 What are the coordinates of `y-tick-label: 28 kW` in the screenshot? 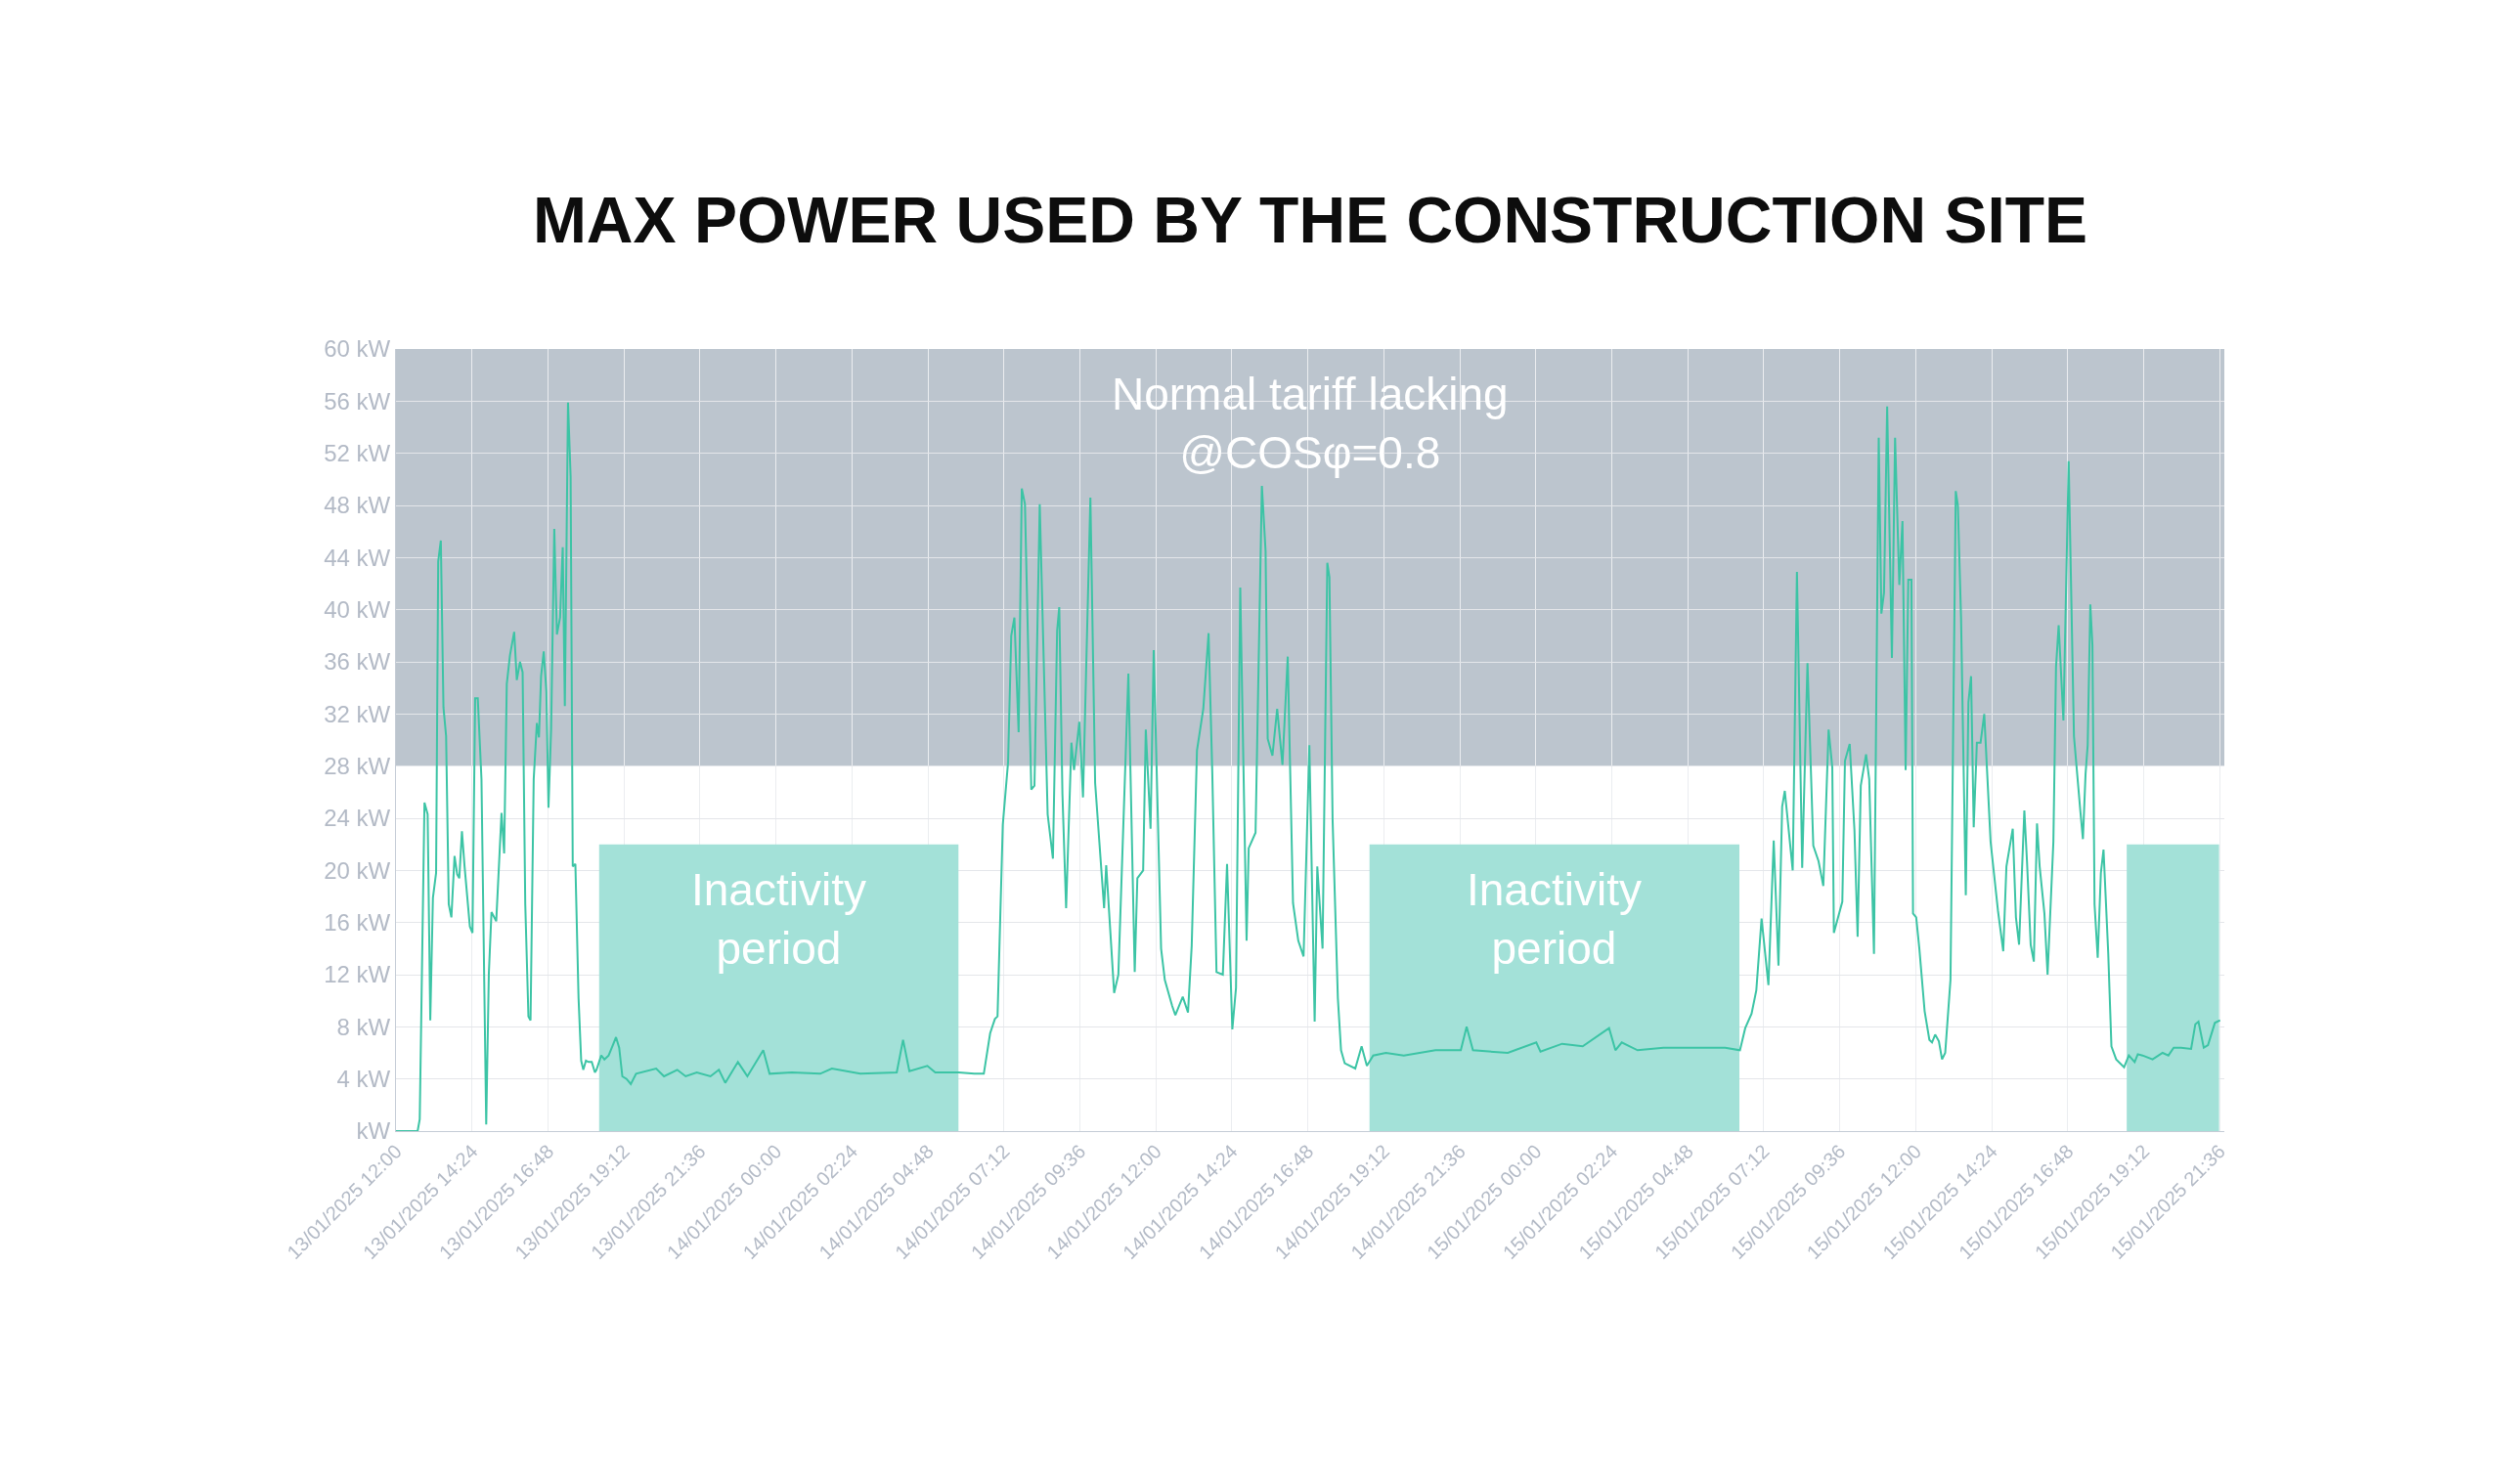 It's located at (357, 766).